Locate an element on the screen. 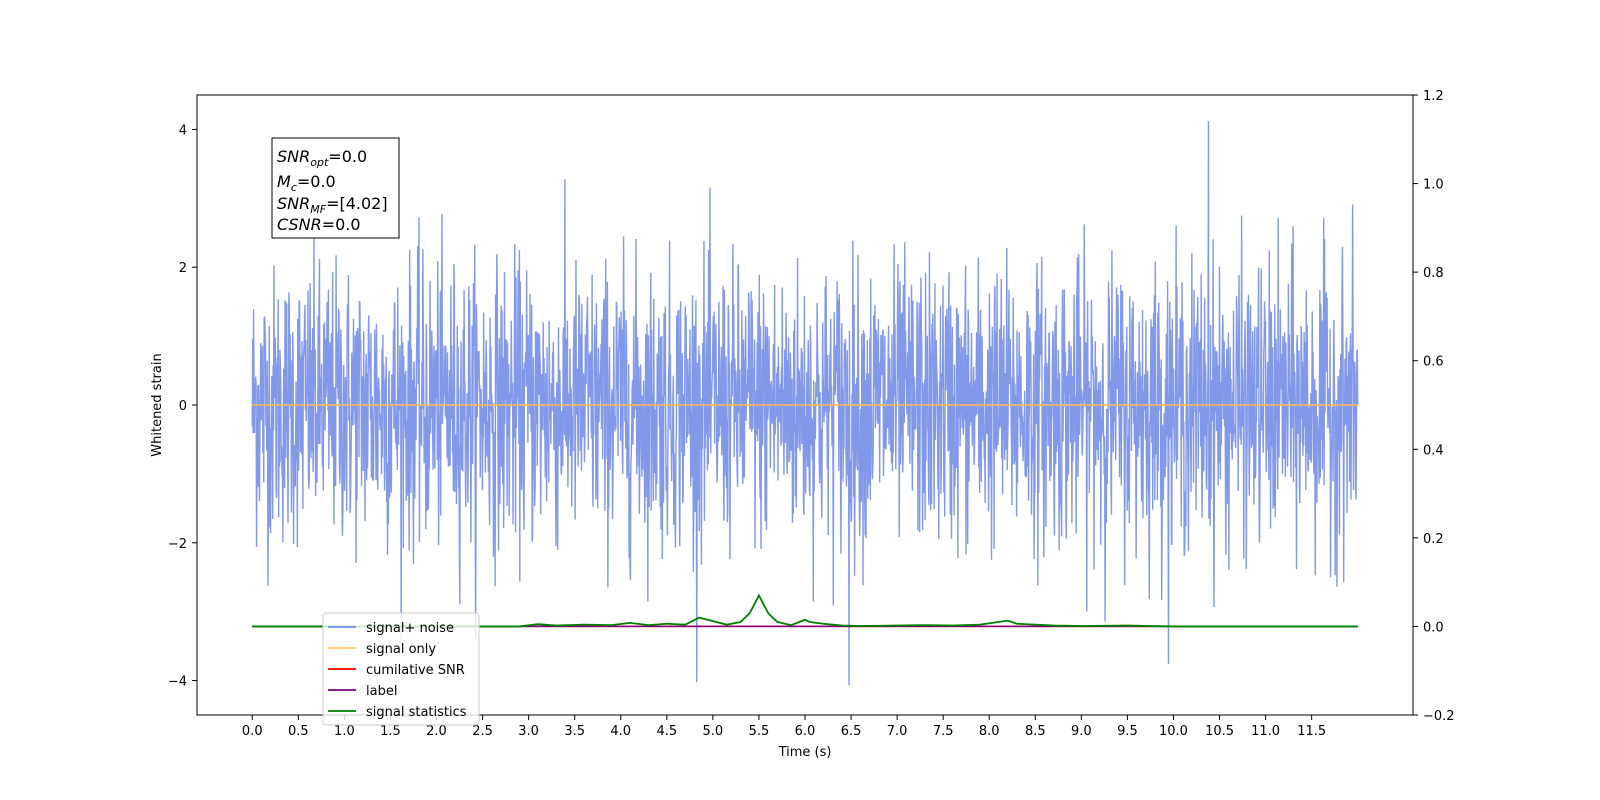 This screenshot has height=800, width=1600. annotation-frame is located at coordinates (335, 188).